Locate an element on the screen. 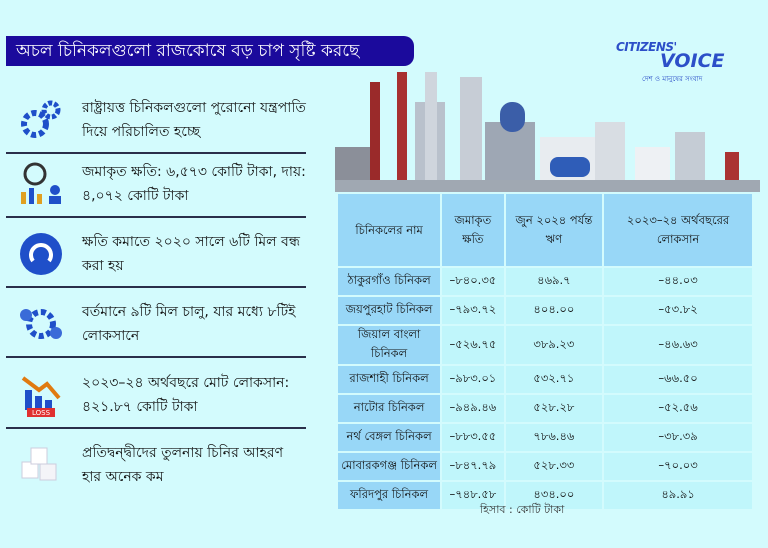 The width and height of the screenshot is (768, 548). table-row: মোবারকগঞ্জ চিনিকল –৮৪৭.৭৯ ৫২৮.৩৩ –৭০.০৩ is located at coordinates (545, 466).